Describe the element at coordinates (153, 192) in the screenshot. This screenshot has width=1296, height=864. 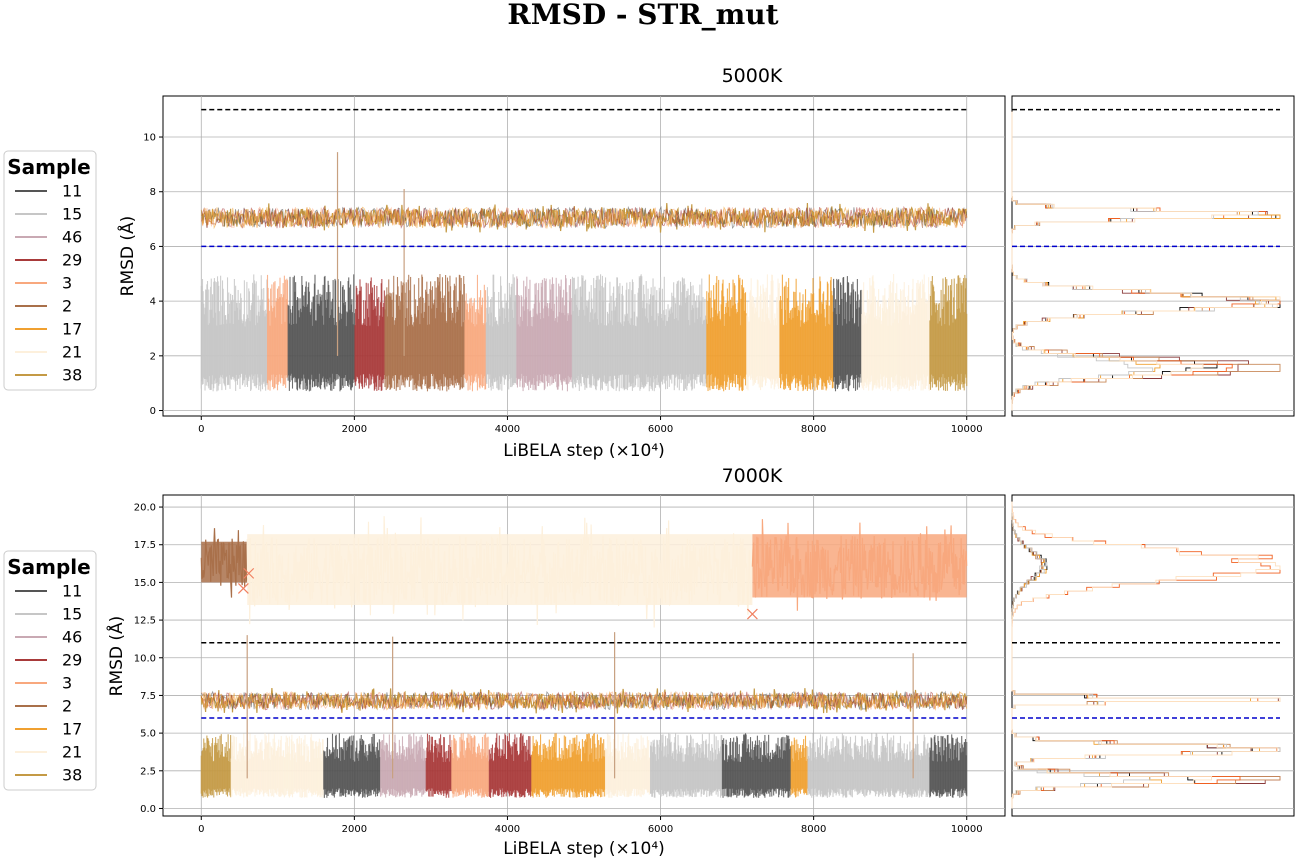
I see `y-tick-label: 8` at that location.